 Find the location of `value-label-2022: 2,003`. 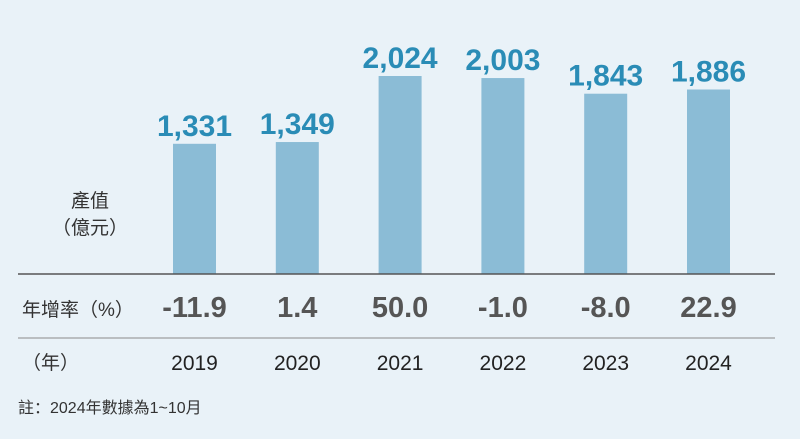

value-label-2022: 2,003 is located at coordinates (502, 60).